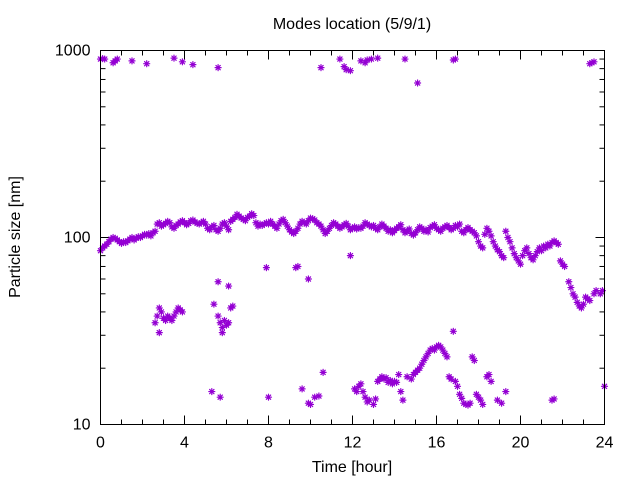 This screenshot has width=640, height=480. Describe the element at coordinates (73, 51) in the screenshot. I see `y-tick-label: 1000` at that location.